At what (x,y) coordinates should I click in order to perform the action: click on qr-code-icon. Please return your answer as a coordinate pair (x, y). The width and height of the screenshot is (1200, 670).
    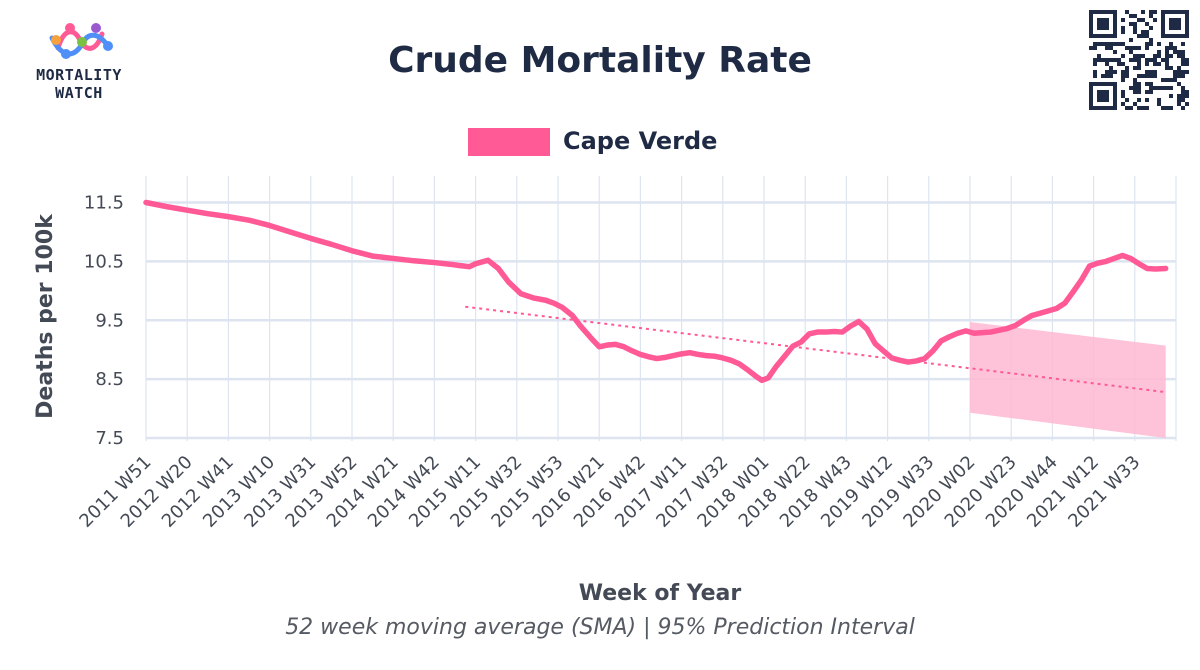
    Looking at the image, I should click on (1139, 60).